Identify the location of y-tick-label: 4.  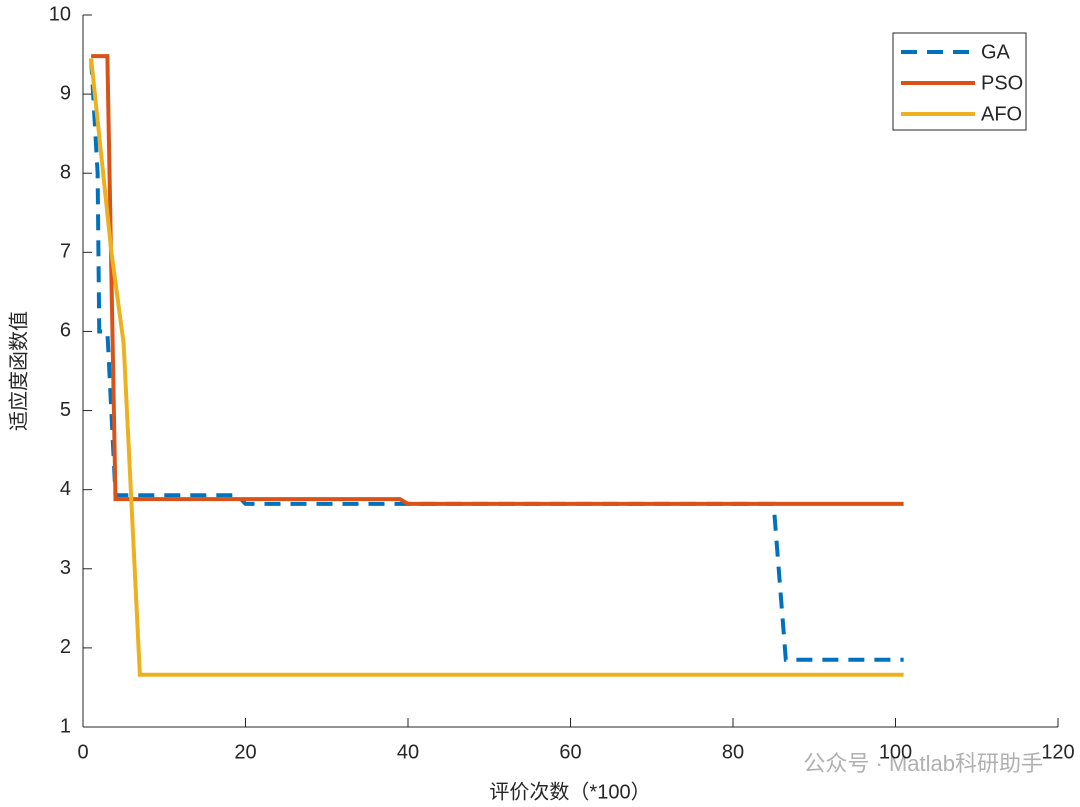
(65, 489).